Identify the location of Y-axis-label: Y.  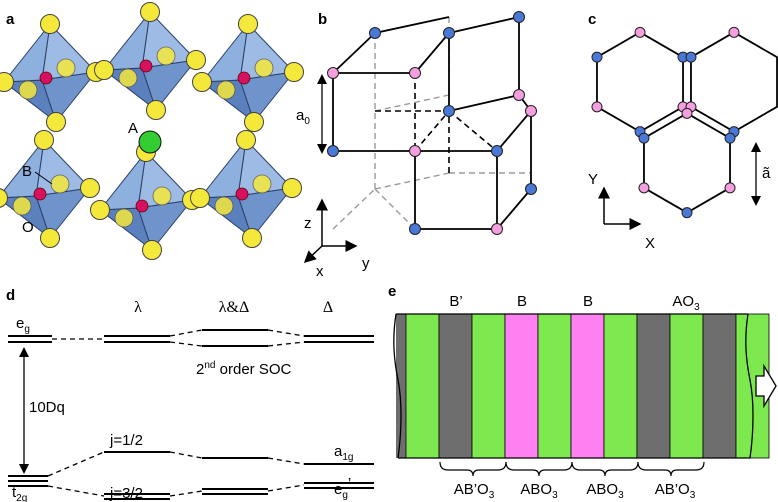
(593, 179).